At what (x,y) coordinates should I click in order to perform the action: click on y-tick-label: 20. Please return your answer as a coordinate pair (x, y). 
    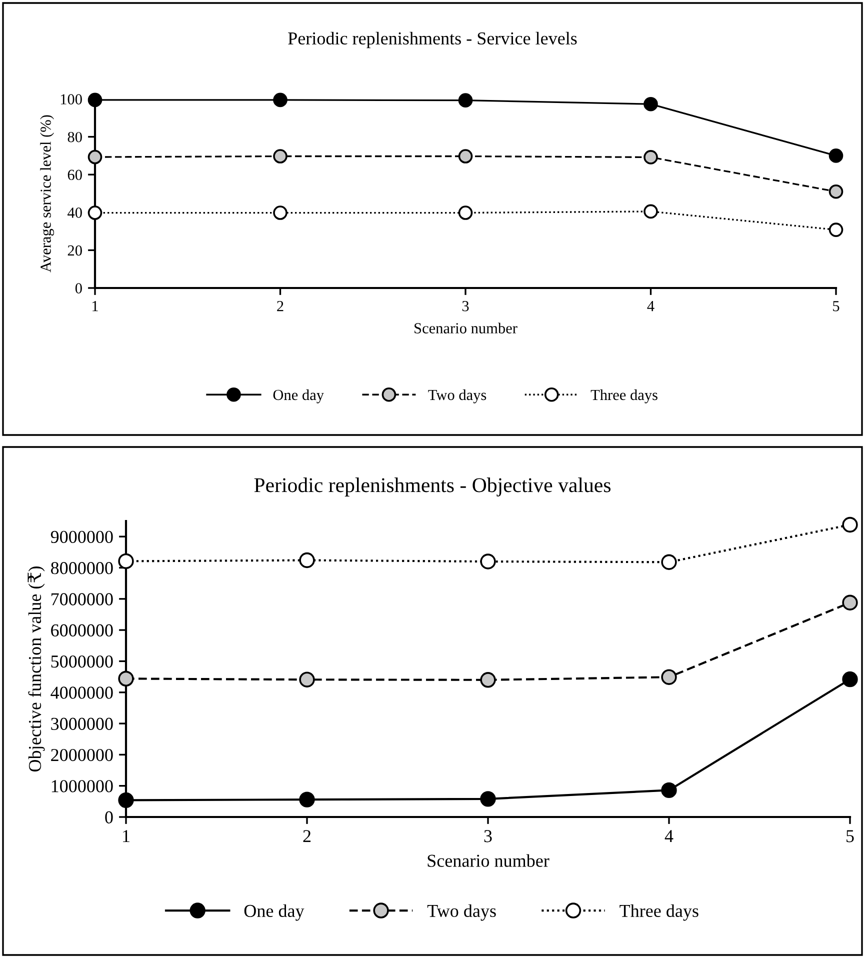
    Looking at the image, I should click on (75, 250).